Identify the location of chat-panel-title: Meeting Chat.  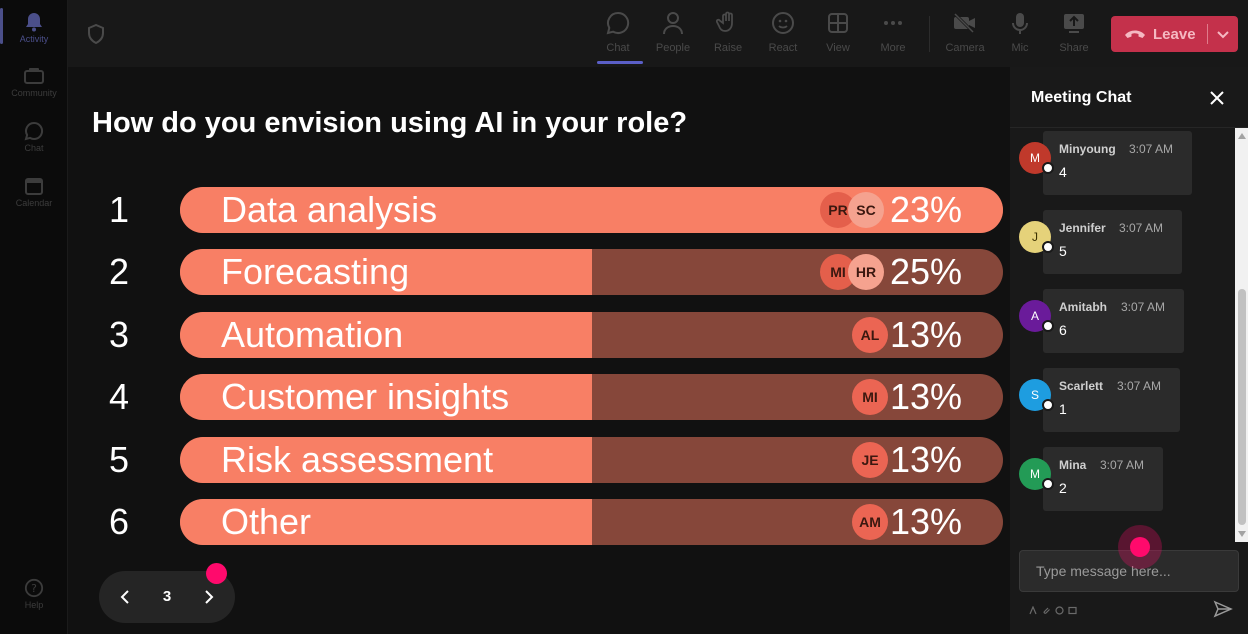
(1081, 97).